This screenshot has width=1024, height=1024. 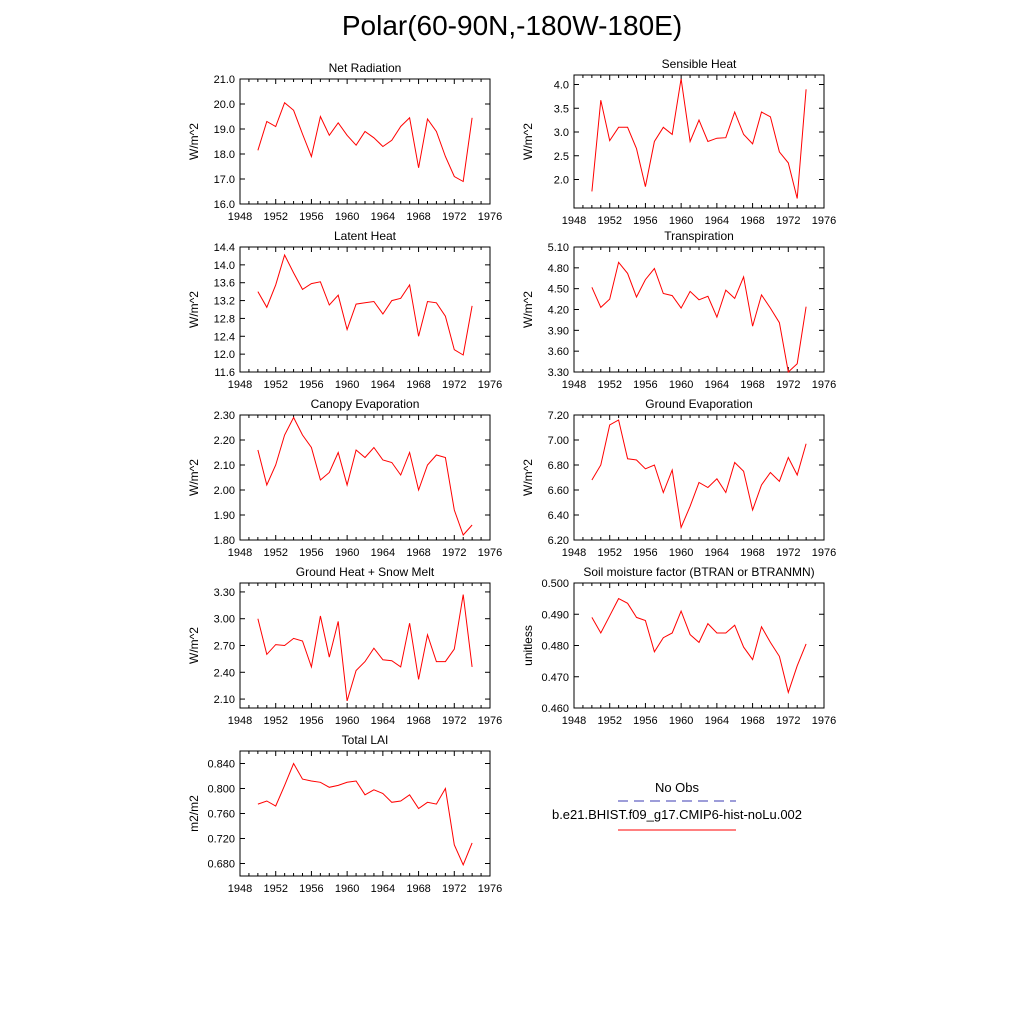 I want to click on y-axis-label: unitless, so click(x=528, y=645).